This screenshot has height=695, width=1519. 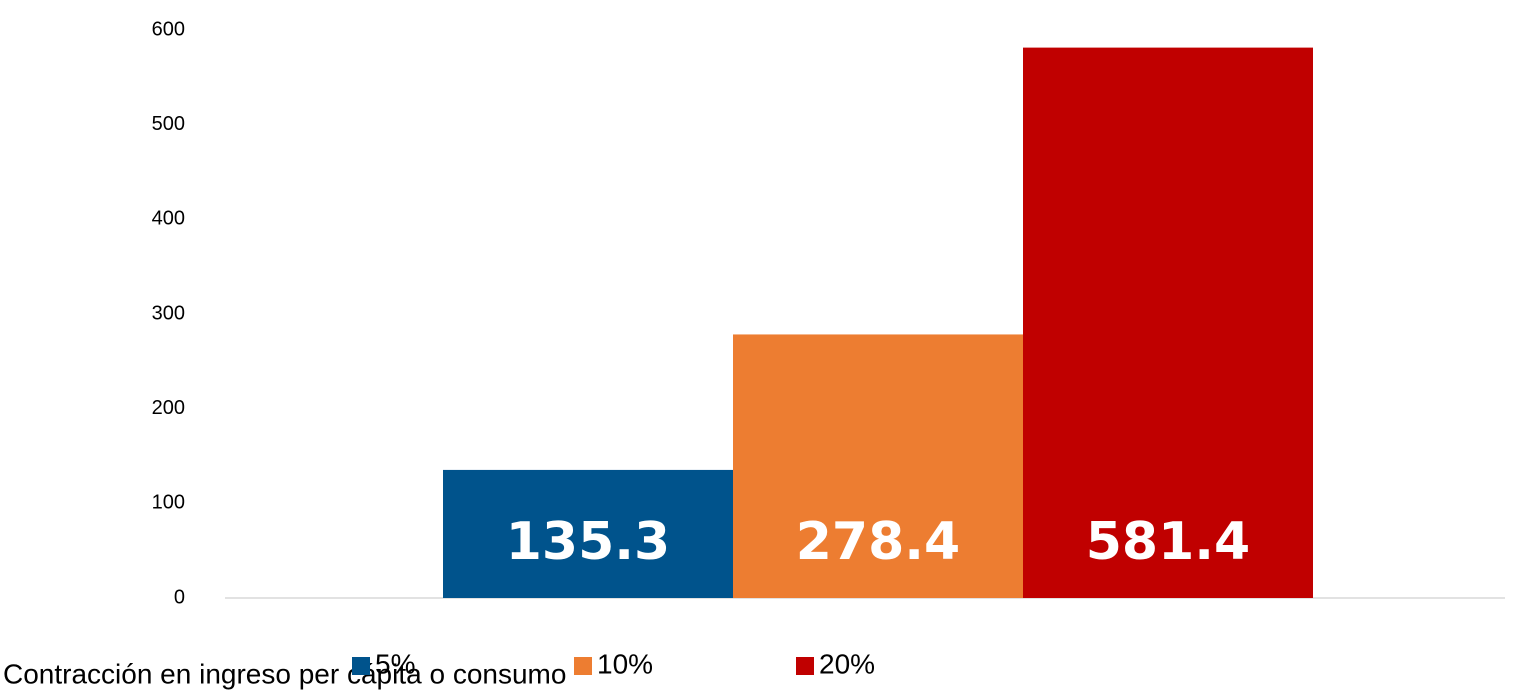 I want to click on y-tick-label: 100, so click(x=168, y=503).